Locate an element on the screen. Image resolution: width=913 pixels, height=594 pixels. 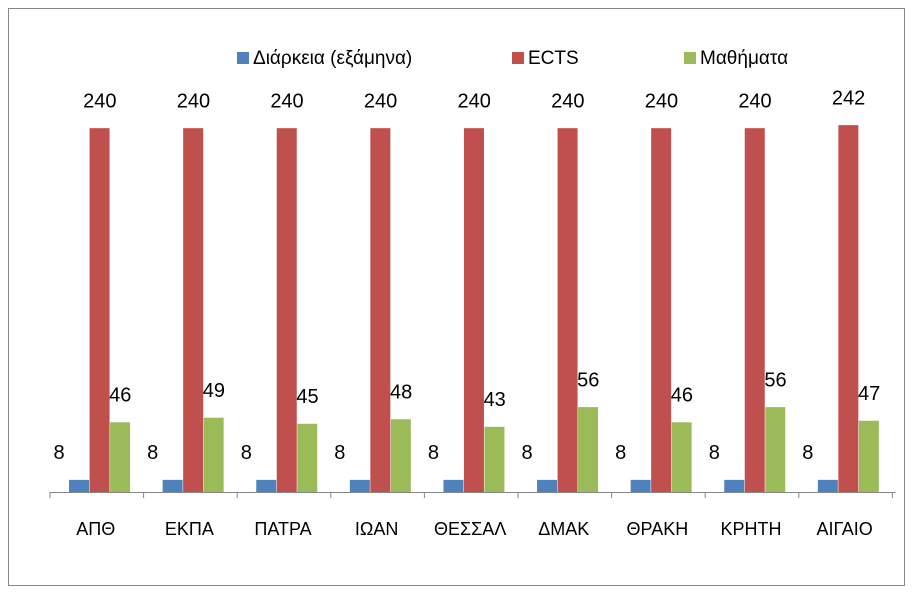
data-label: 47 is located at coordinates (869, 394).